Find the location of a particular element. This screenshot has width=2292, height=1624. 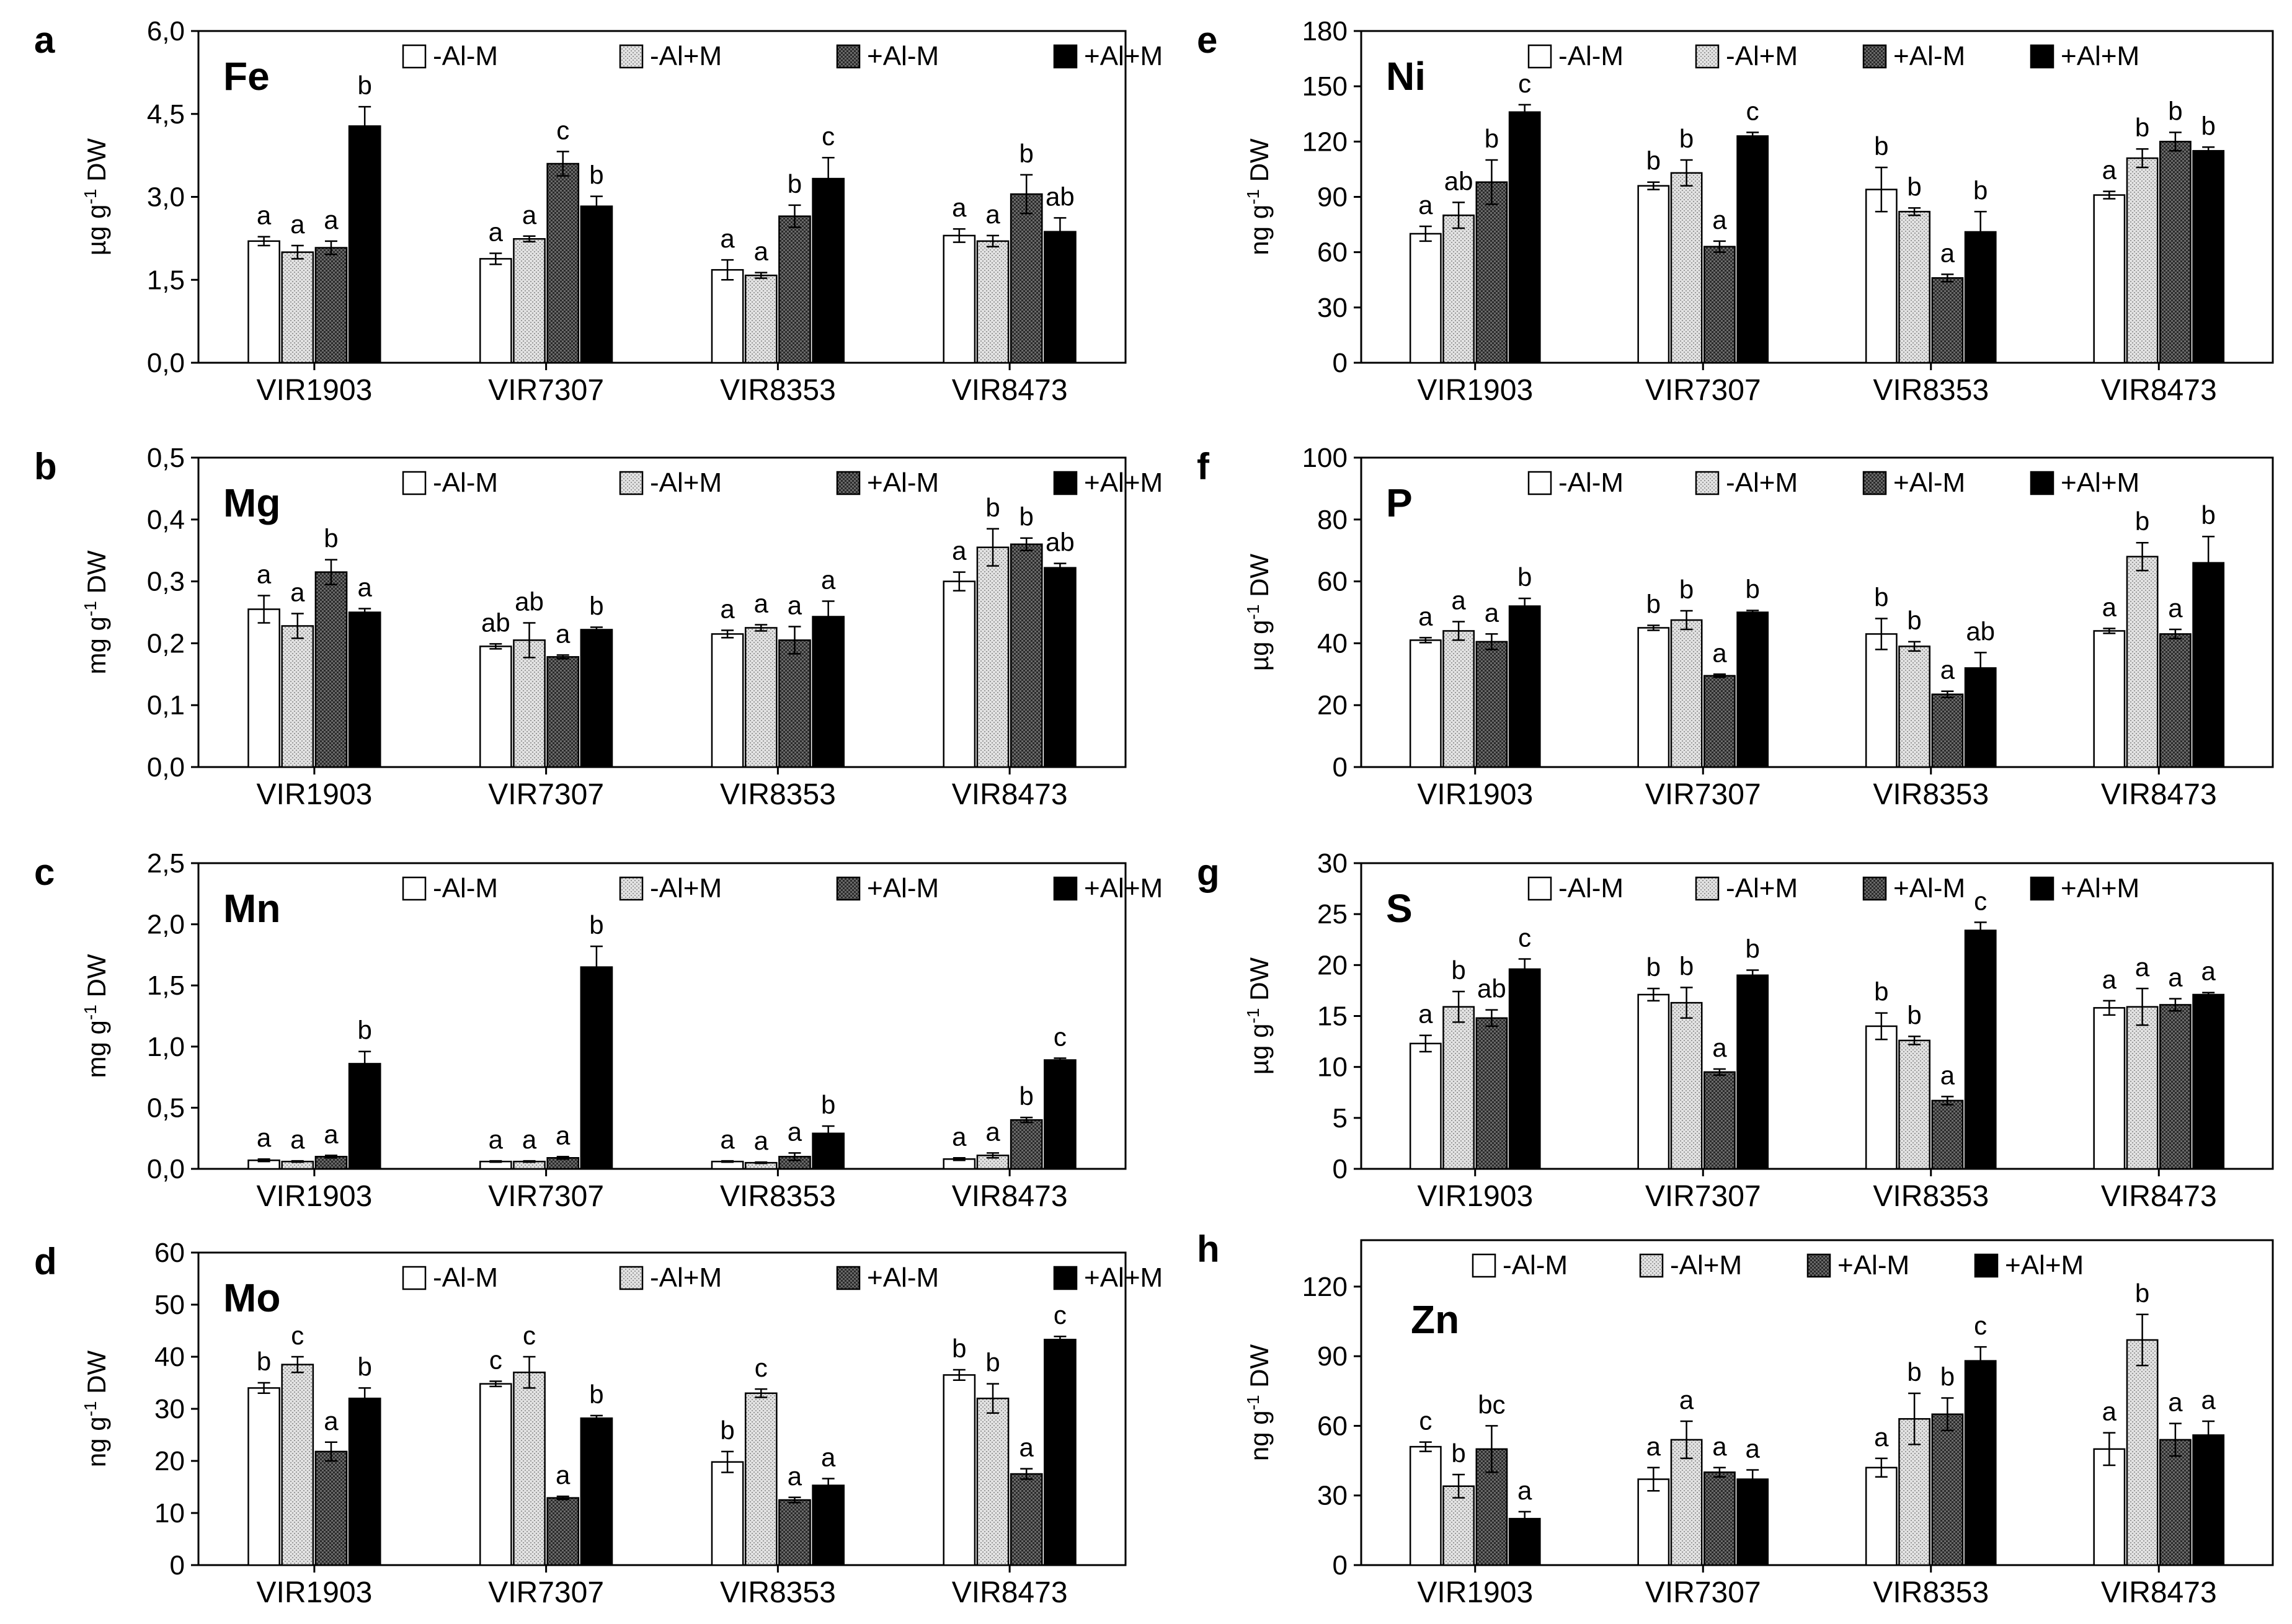

element-title: S is located at coordinates (1399, 908).